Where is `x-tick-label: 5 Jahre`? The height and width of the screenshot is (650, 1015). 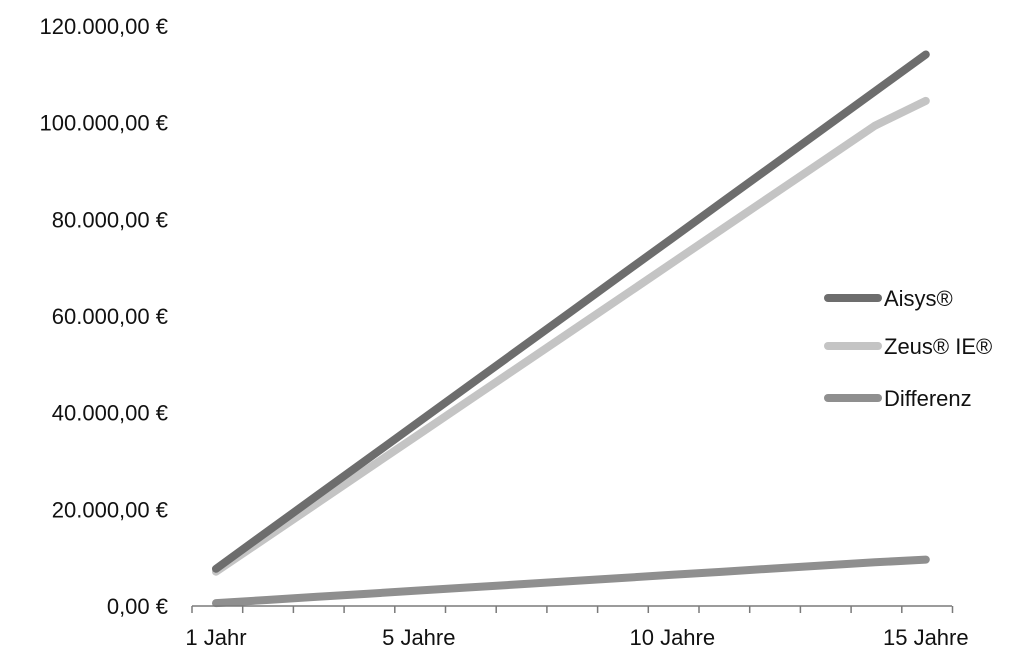
x-tick-label: 5 Jahre is located at coordinates (418, 637).